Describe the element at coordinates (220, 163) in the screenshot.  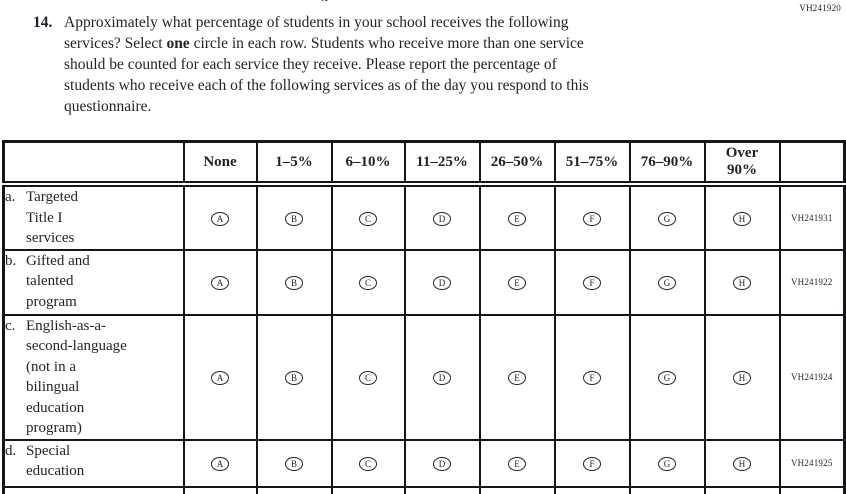
I see `column-header: None` at that location.